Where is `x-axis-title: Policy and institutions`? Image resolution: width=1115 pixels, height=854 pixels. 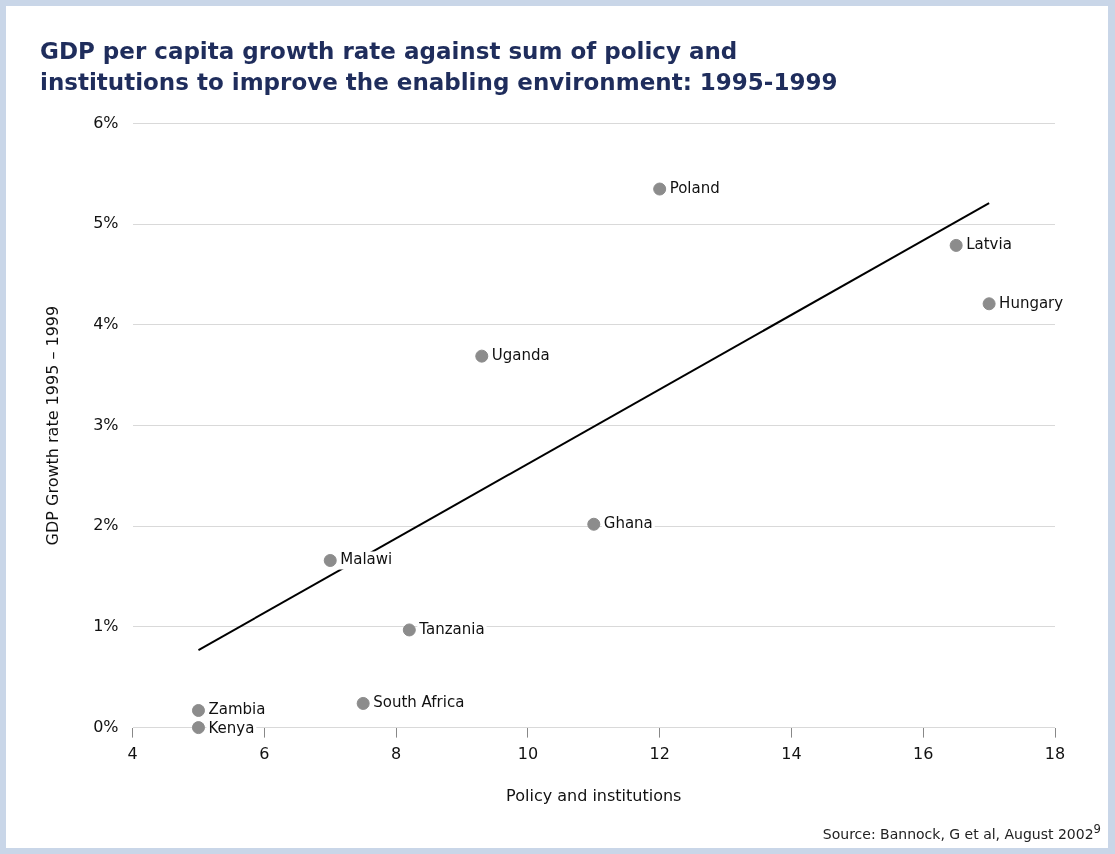
x-axis-title: Policy and institutions is located at coordinates (594, 795).